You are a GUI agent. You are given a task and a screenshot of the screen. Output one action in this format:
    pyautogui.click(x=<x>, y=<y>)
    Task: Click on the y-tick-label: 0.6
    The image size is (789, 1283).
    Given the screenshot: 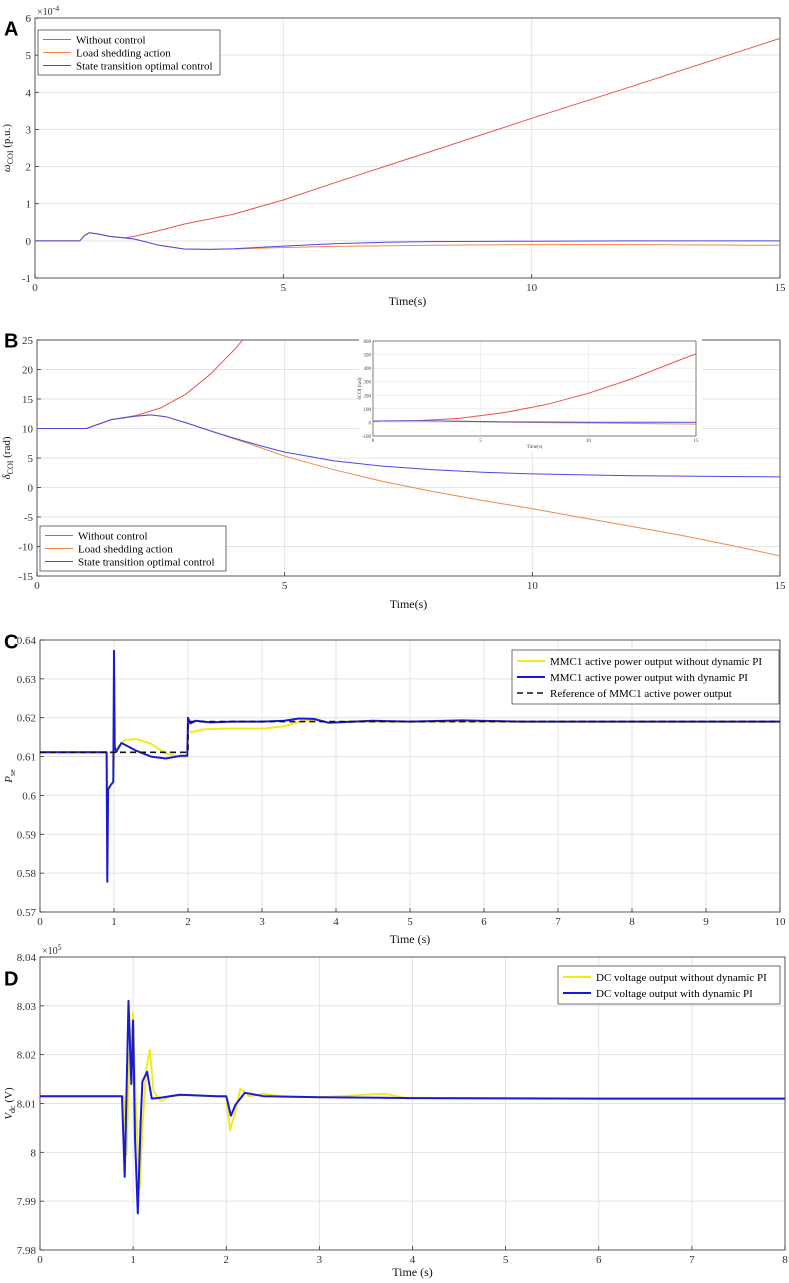 What is the action you would take?
    pyautogui.click(x=29, y=796)
    